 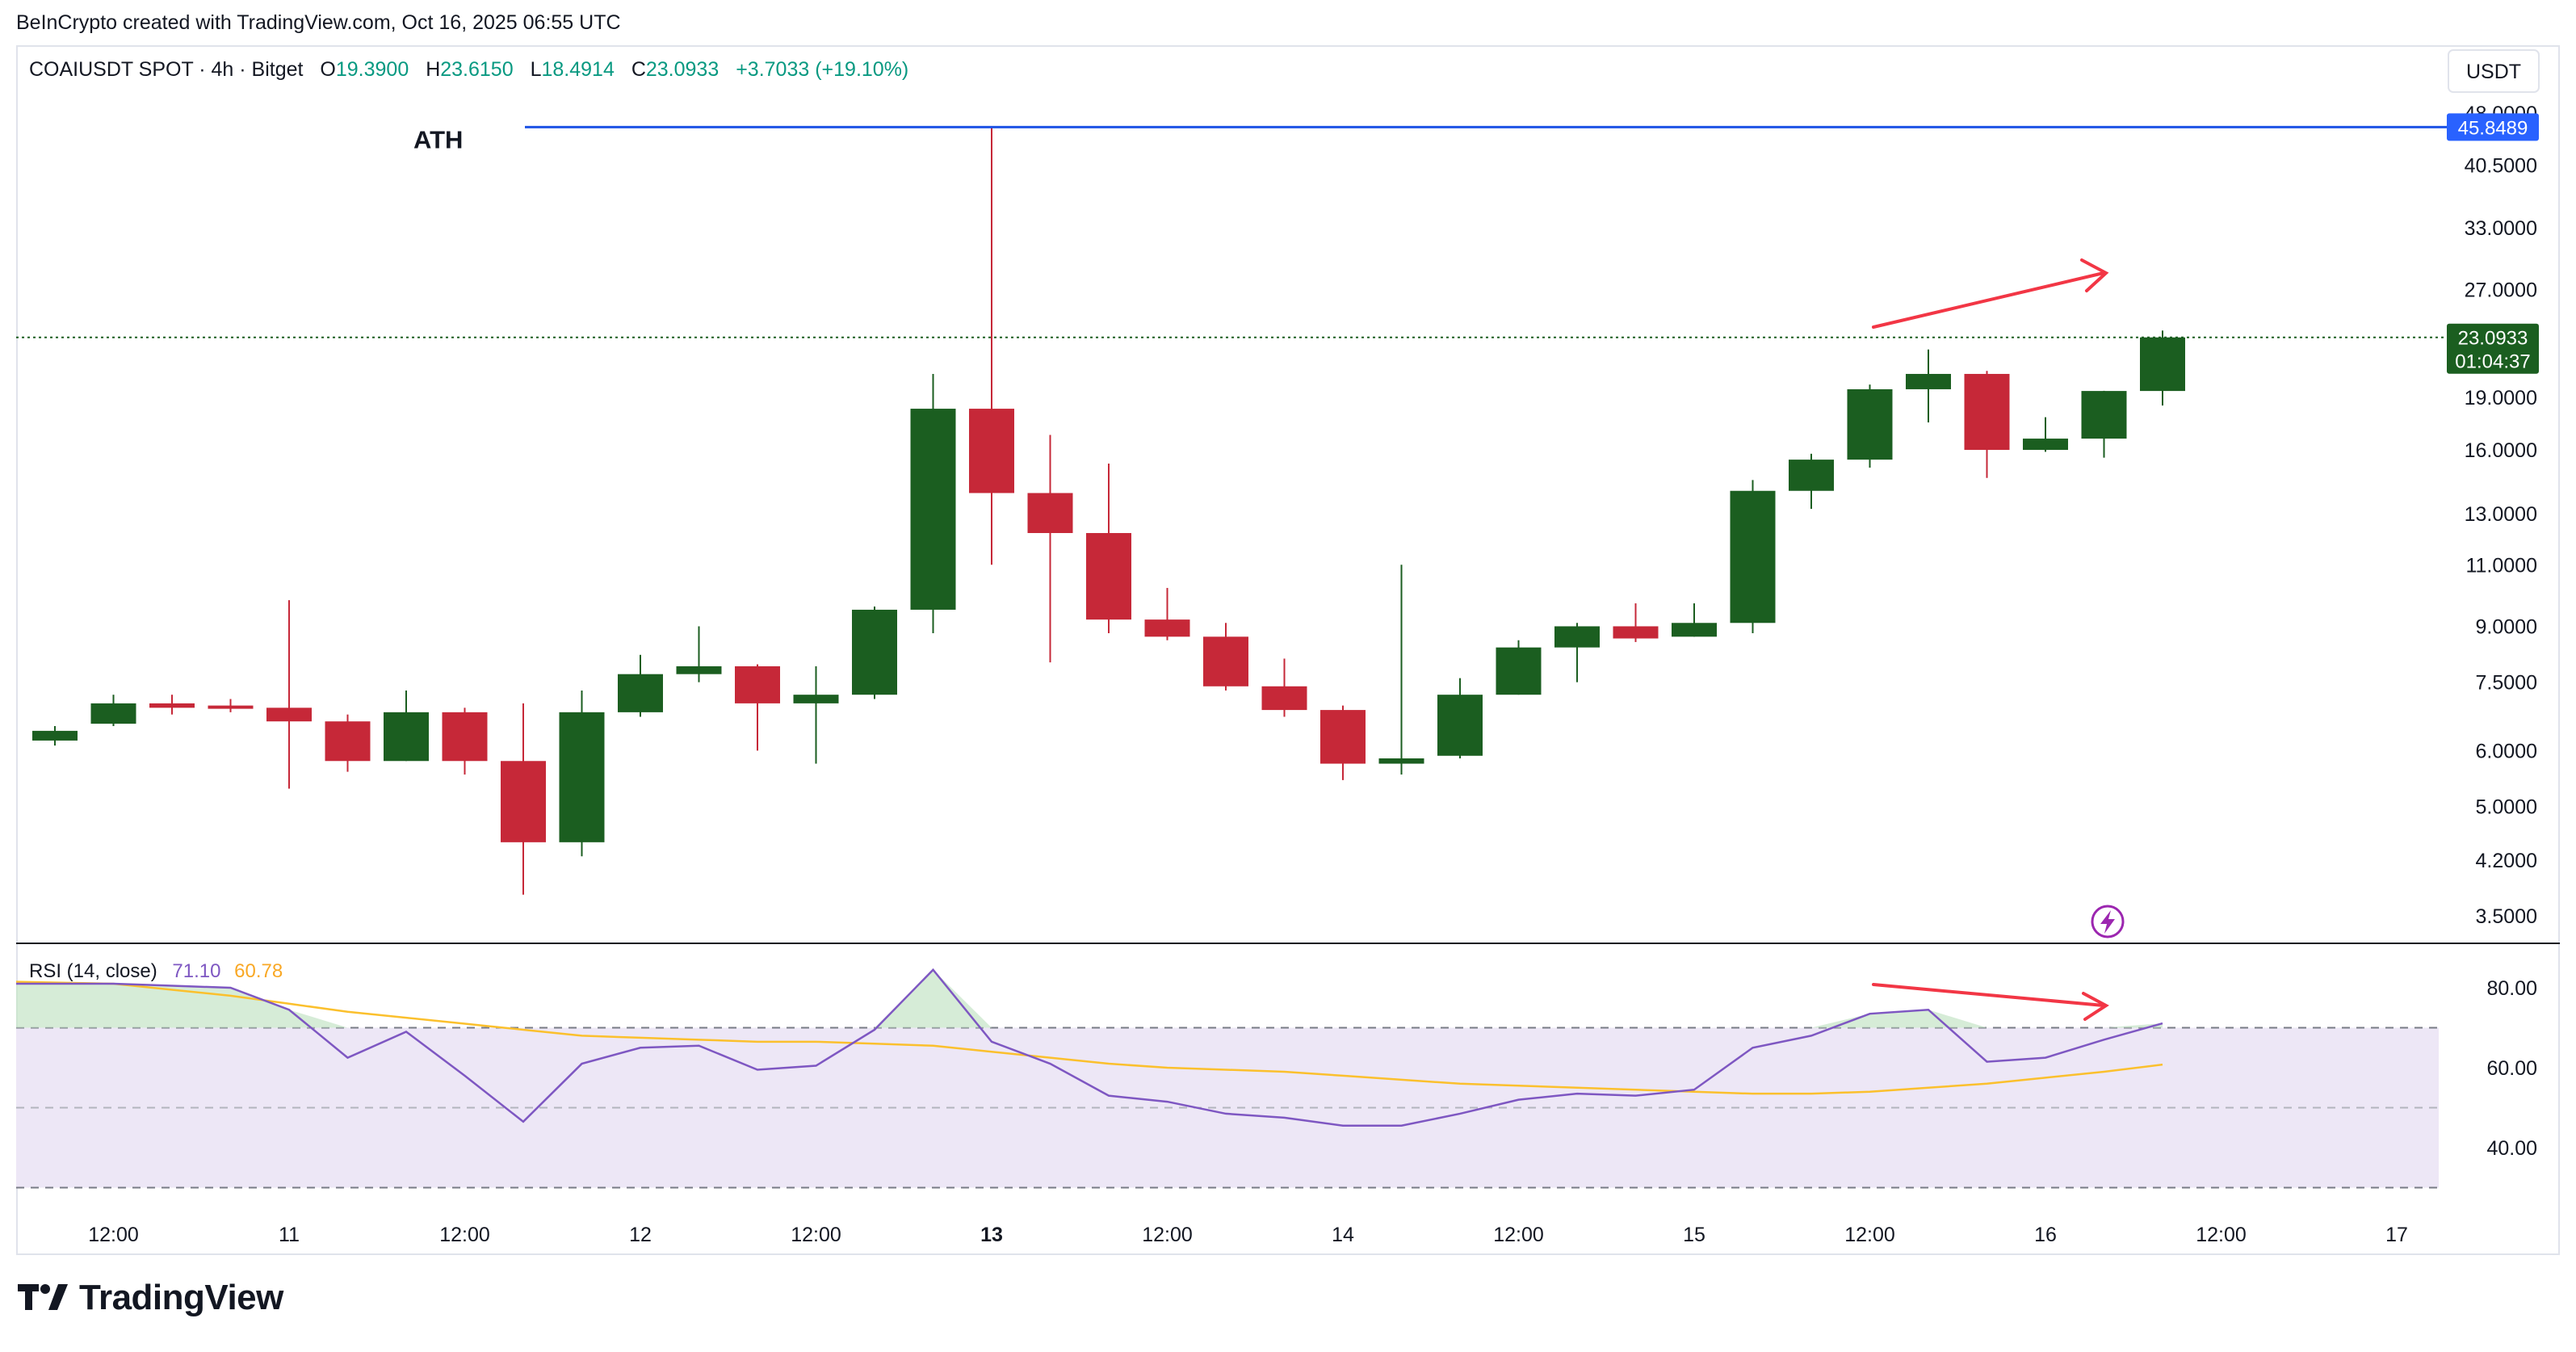 What do you see at coordinates (2501, 565) in the screenshot?
I see `price-tick-label: 11.0000` at bounding box center [2501, 565].